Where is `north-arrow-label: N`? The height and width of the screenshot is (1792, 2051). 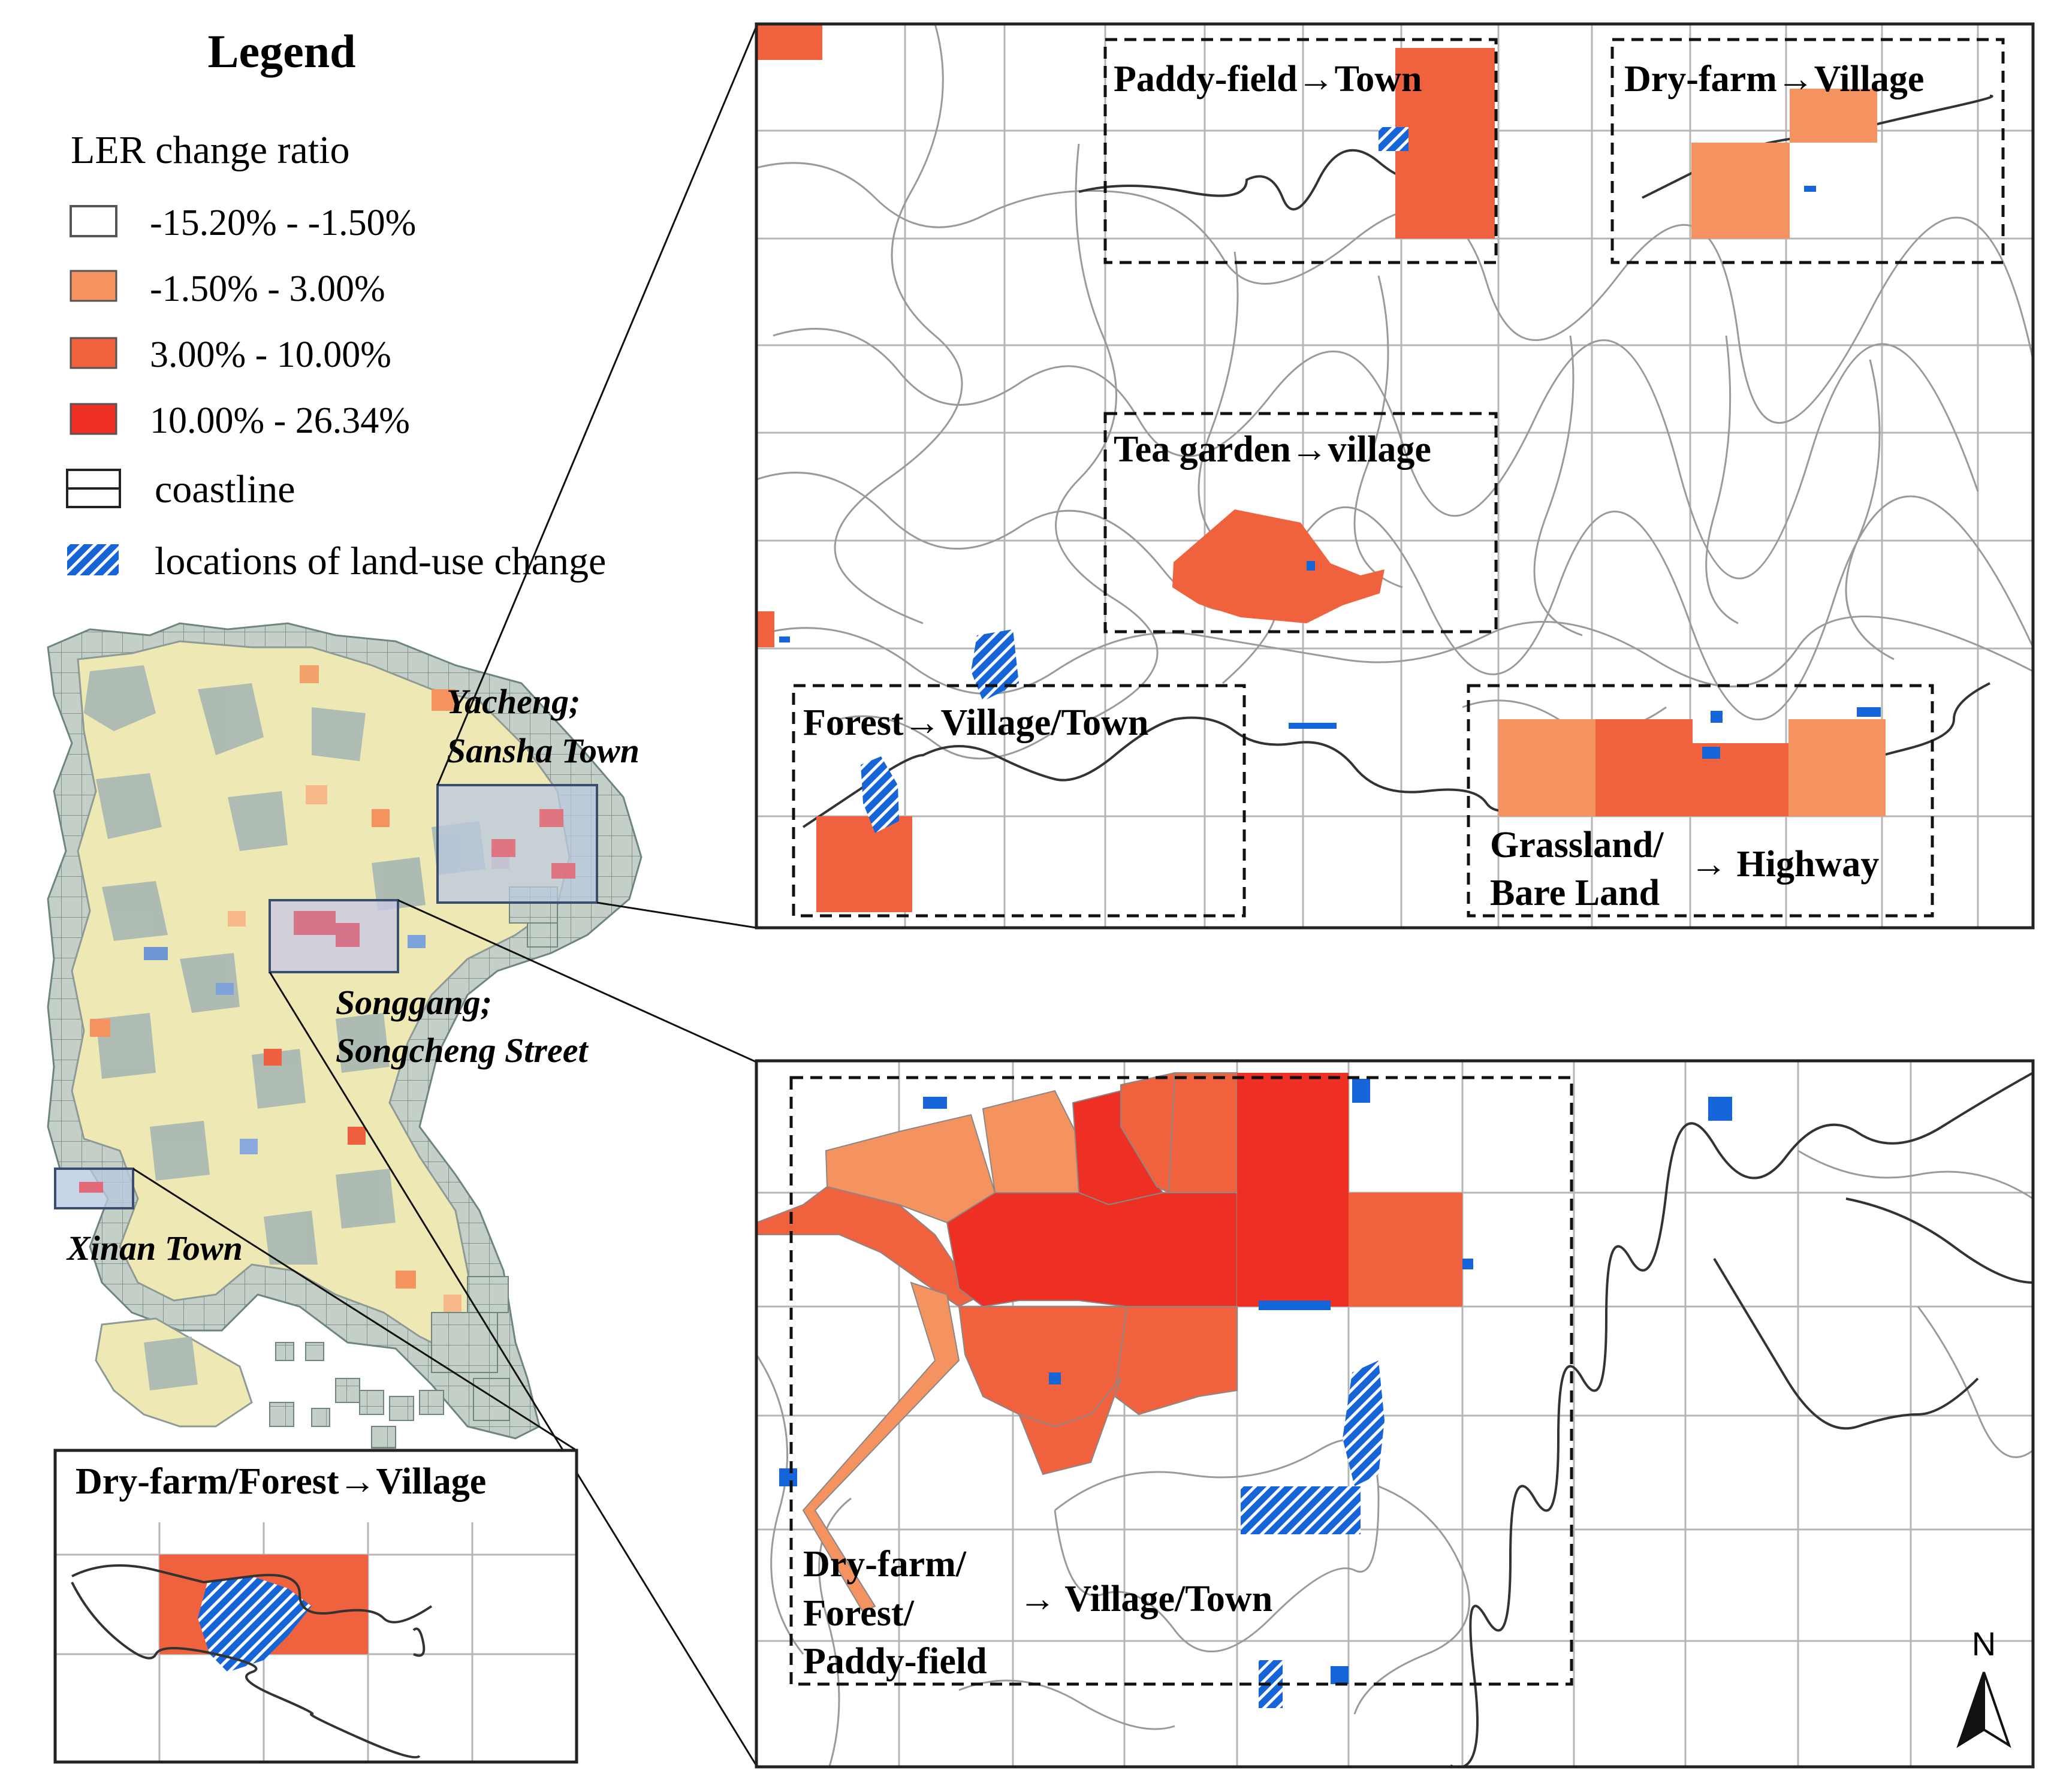
north-arrow-label: N is located at coordinates (1984, 1644).